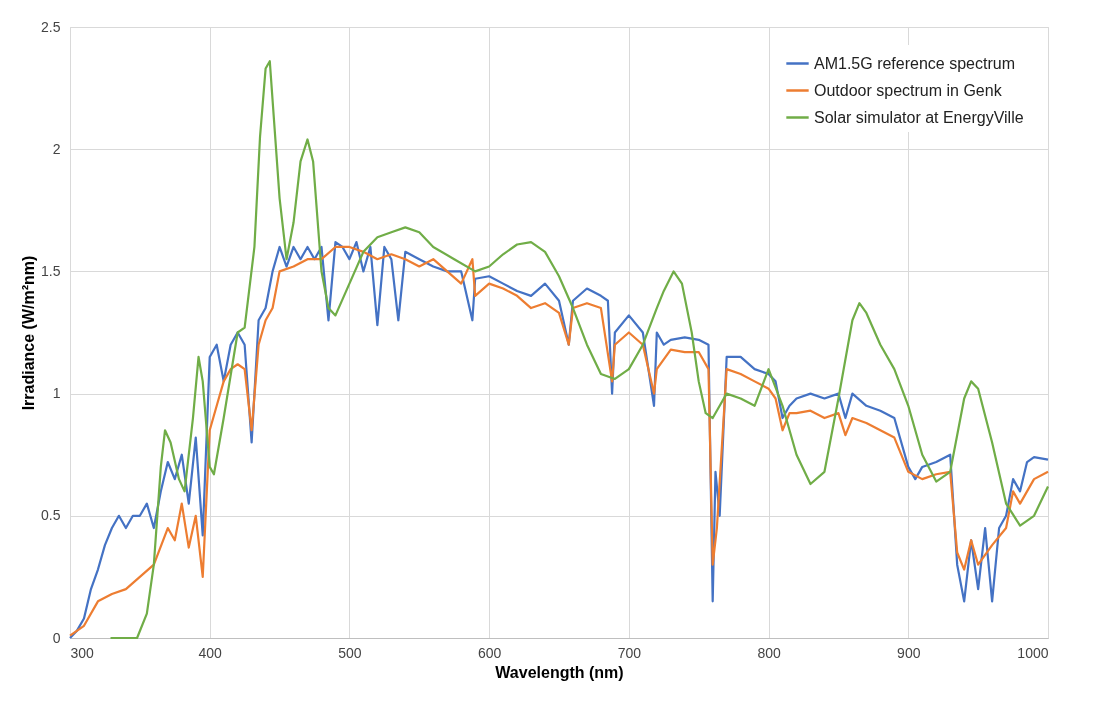  I want to click on legend-label: AM1.5G reference spectrum, so click(914, 63).